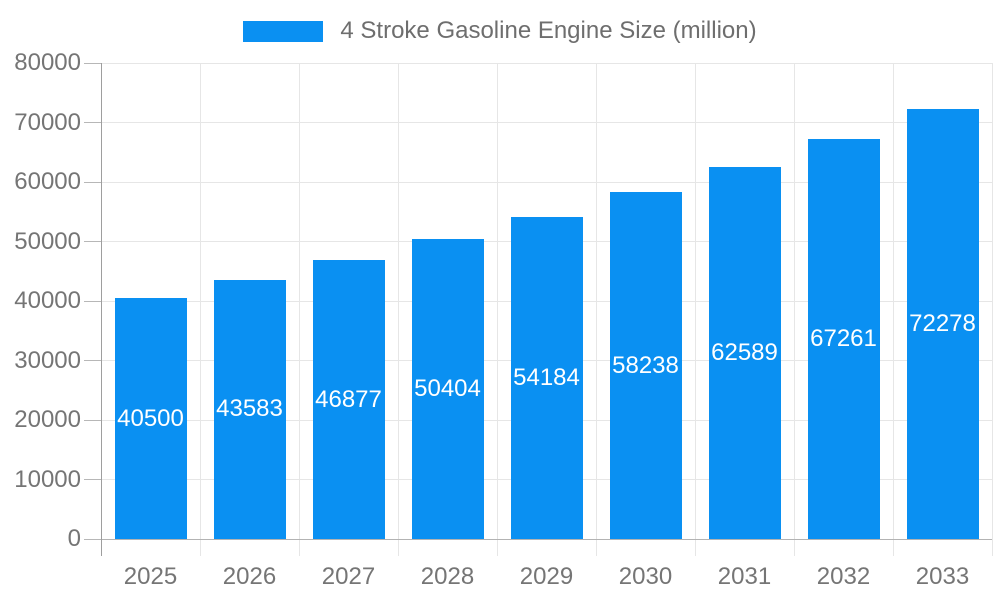 This screenshot has height=600, width=1000. I want to click on legend: 4 Stroke Gasoline Engine Size (million), so click(500, 31).